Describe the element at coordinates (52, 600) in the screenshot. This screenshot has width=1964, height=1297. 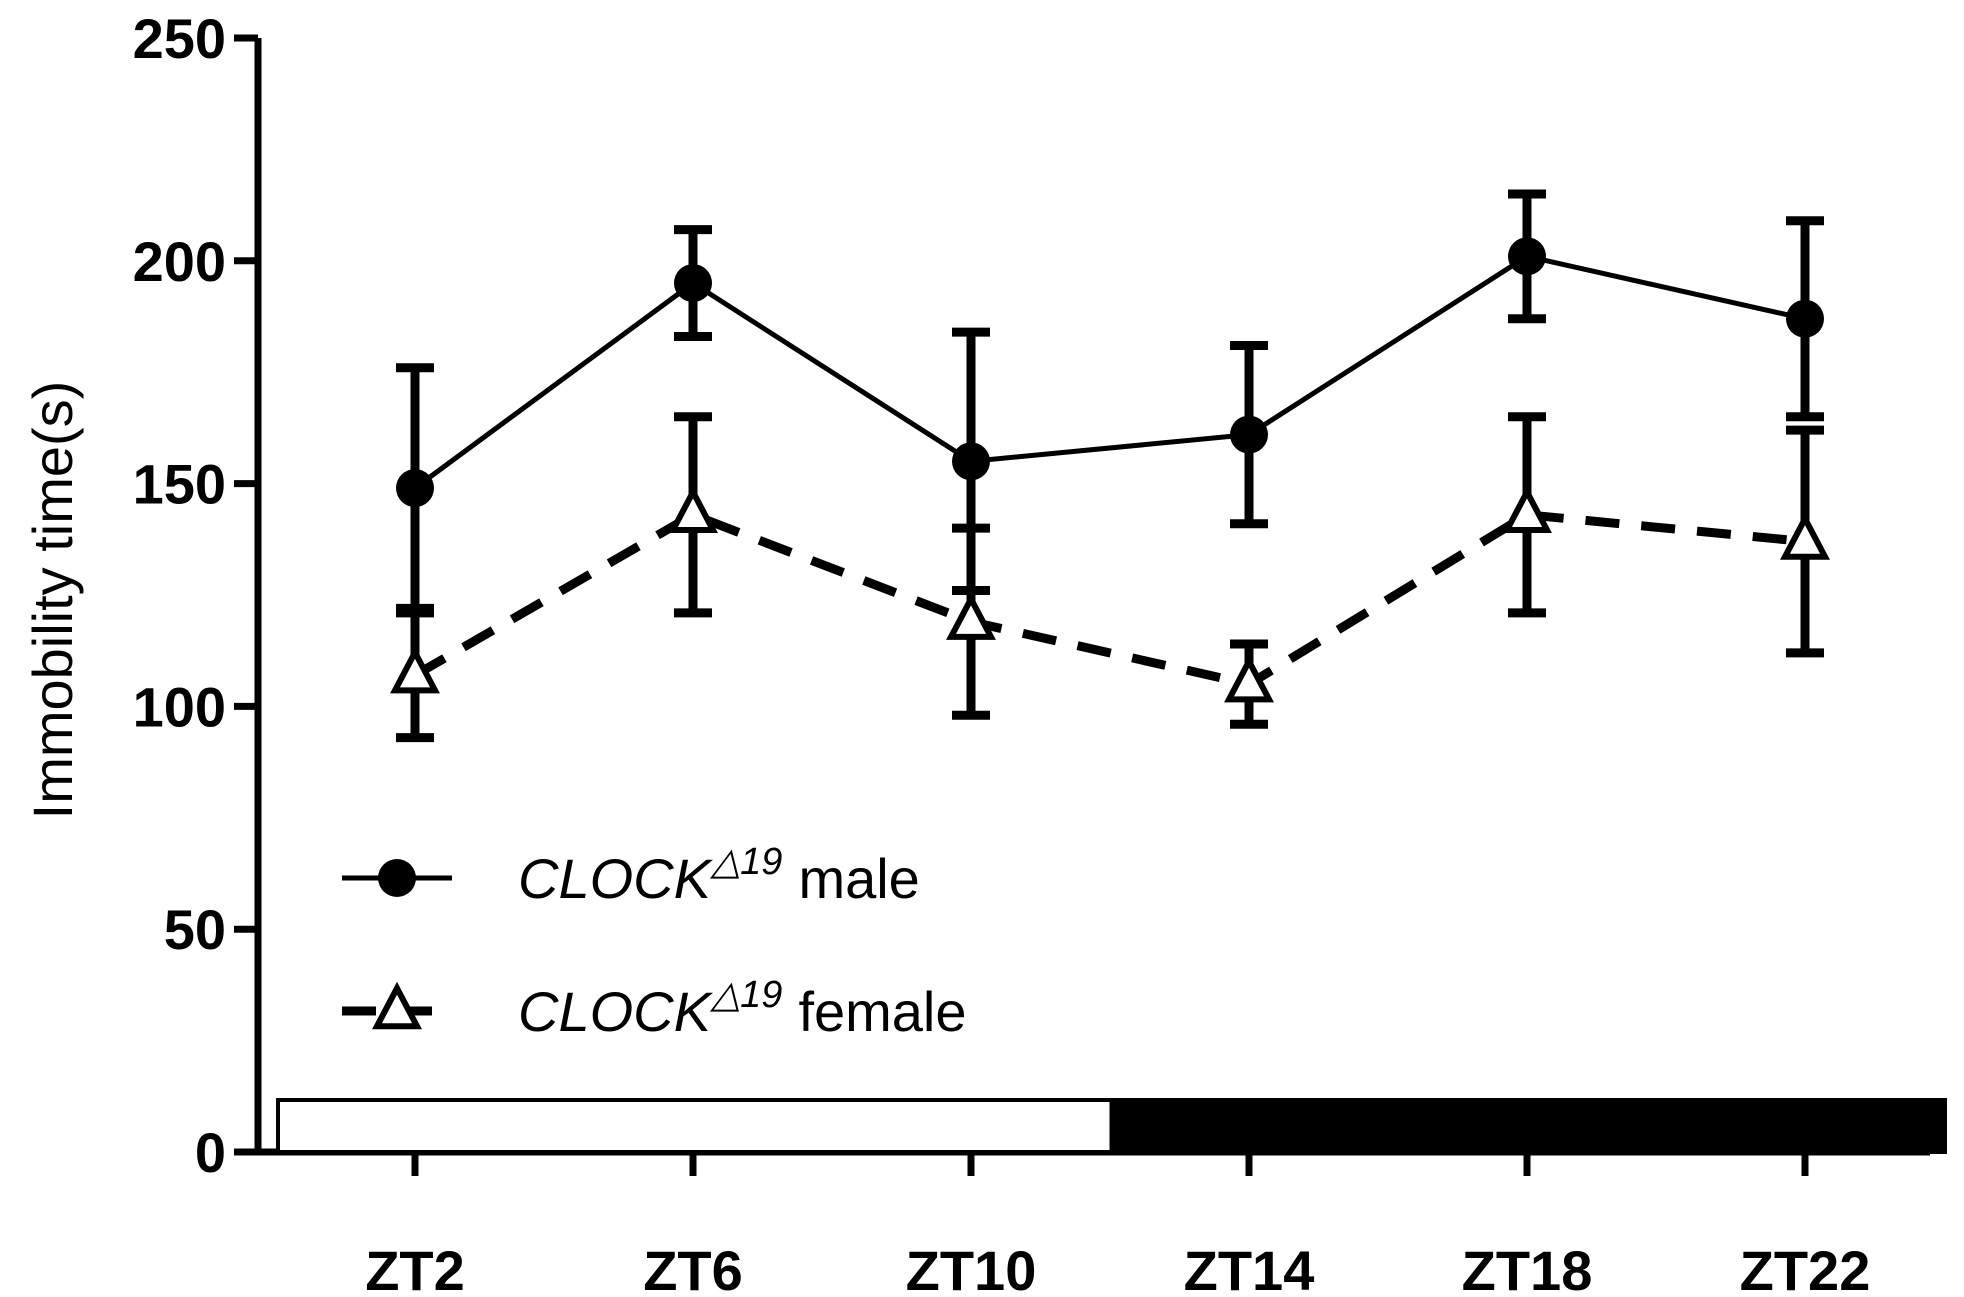
I see `y-axis-title: Immobility time(s)` at that location.